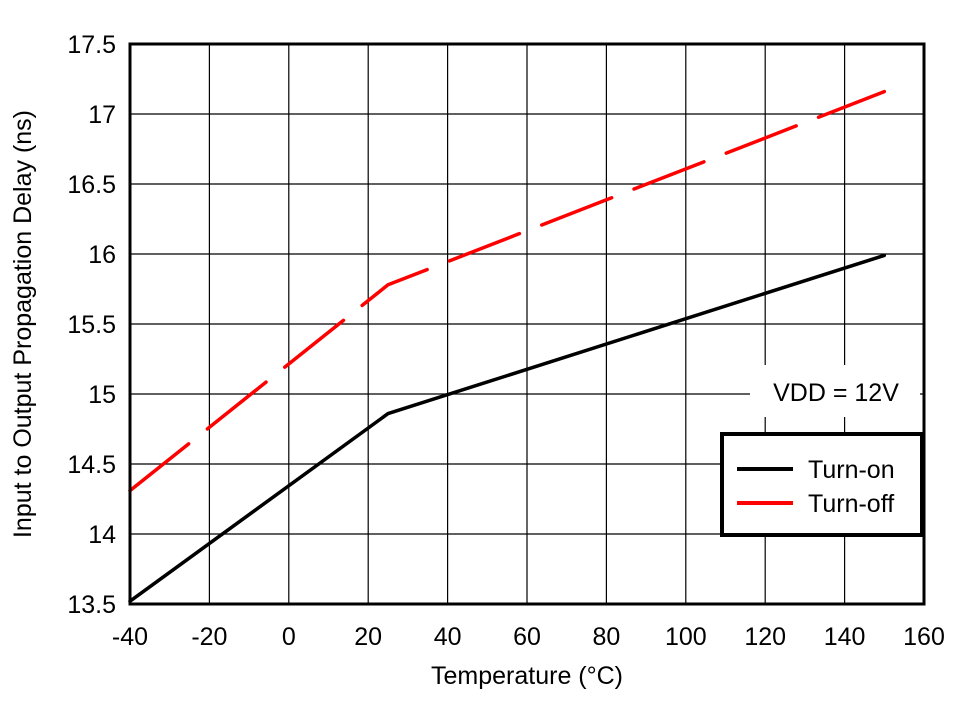 The width and height of the screenshot is (972, 706). What do you see at coordinates (23, 324) in the screenshot?
I see `y-axis-label: Input to Output Propagation Delay (ns)` at bounding box center [23, 324].